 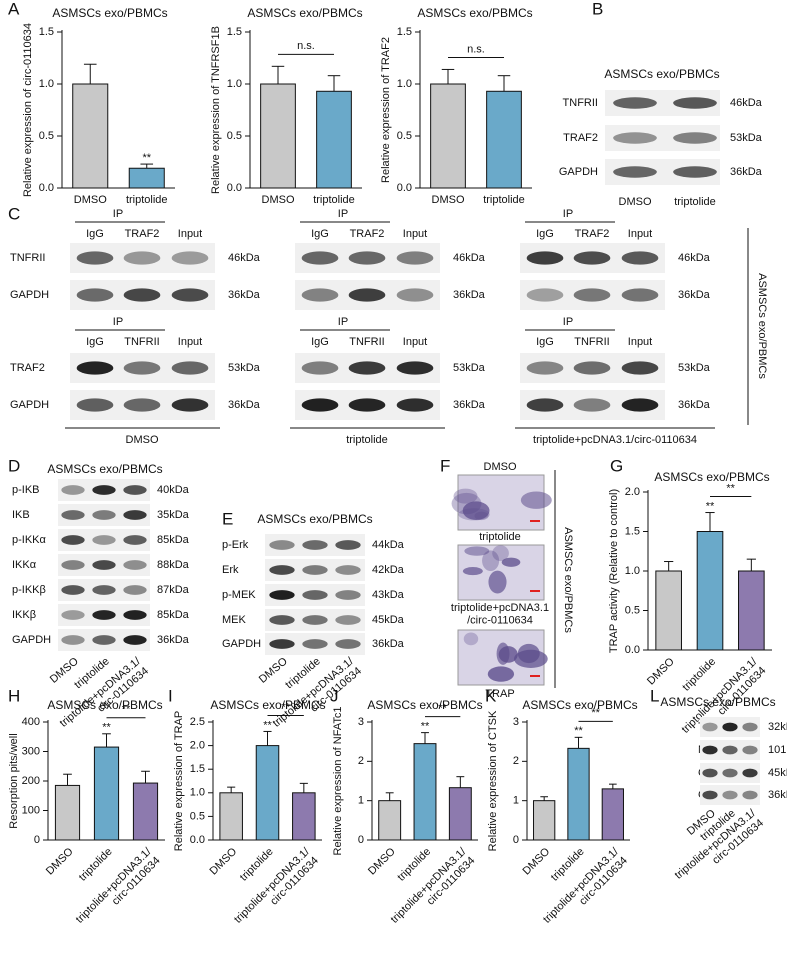 What do you see at coordinates (173, 540) in the screenshot?
I see `kda-label: 85kDa` at bounding box center [173, 540].